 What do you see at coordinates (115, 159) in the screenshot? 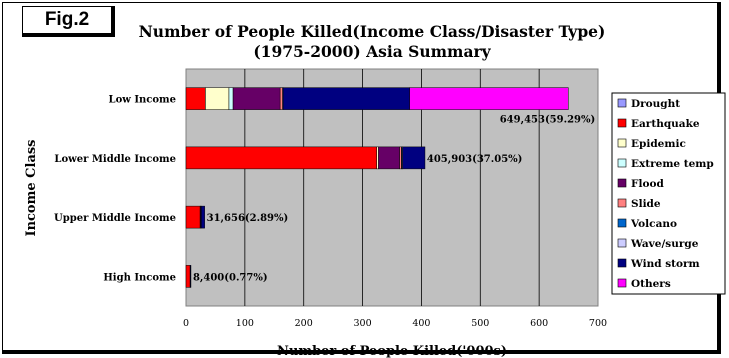
I see `category-label: Lower Middle Income` at bounding box center [115, 159].